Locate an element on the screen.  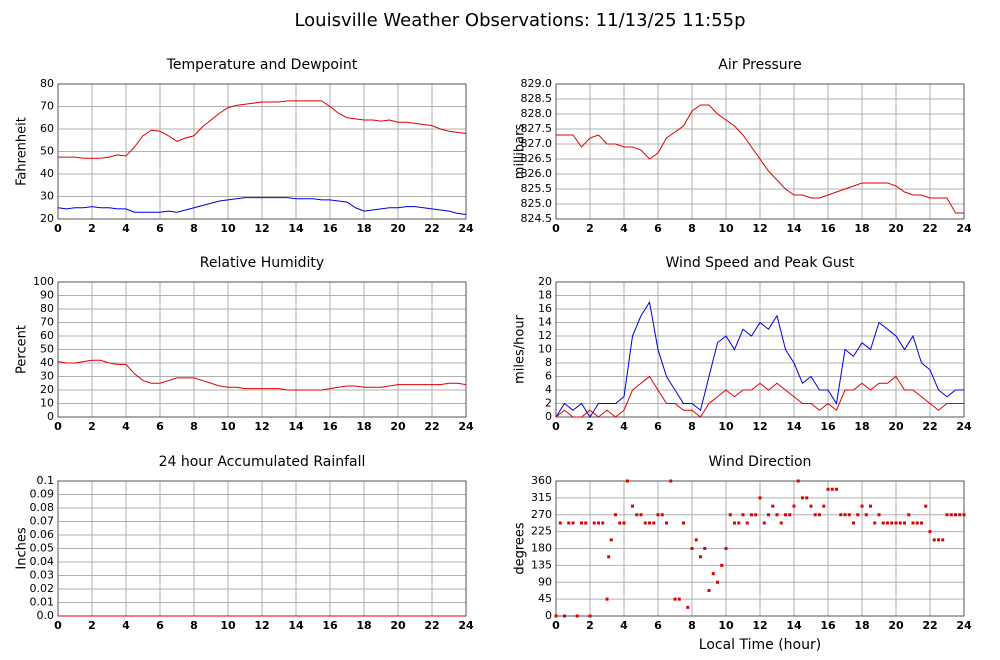
x-tick-label: 0 is located at coordinates (556, 228).